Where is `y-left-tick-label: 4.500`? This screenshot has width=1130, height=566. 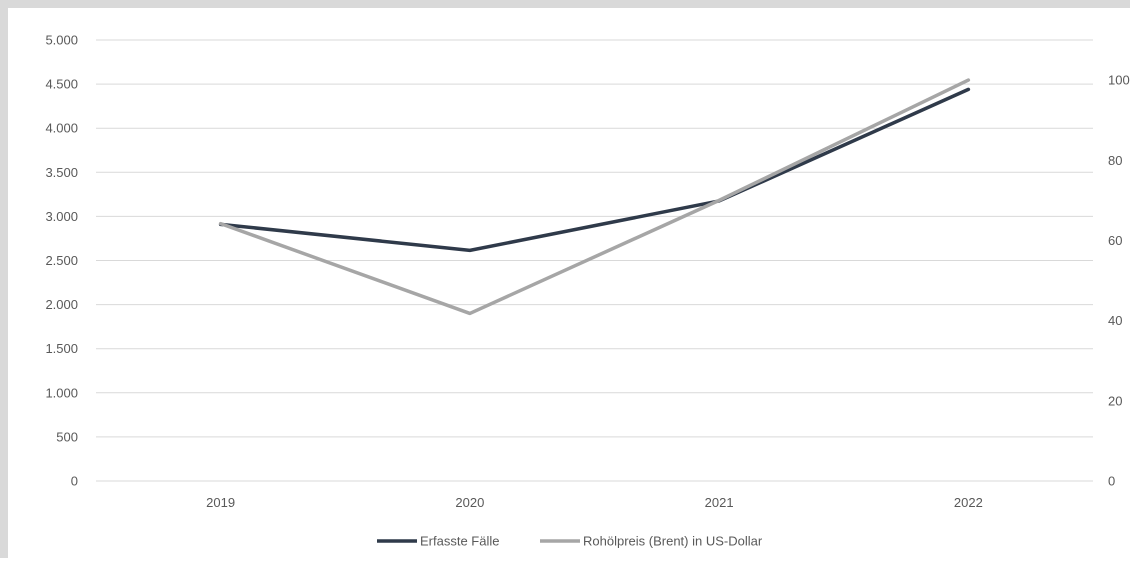 y-left-tick-label: 4.500 is located at coordinates (61, 84).